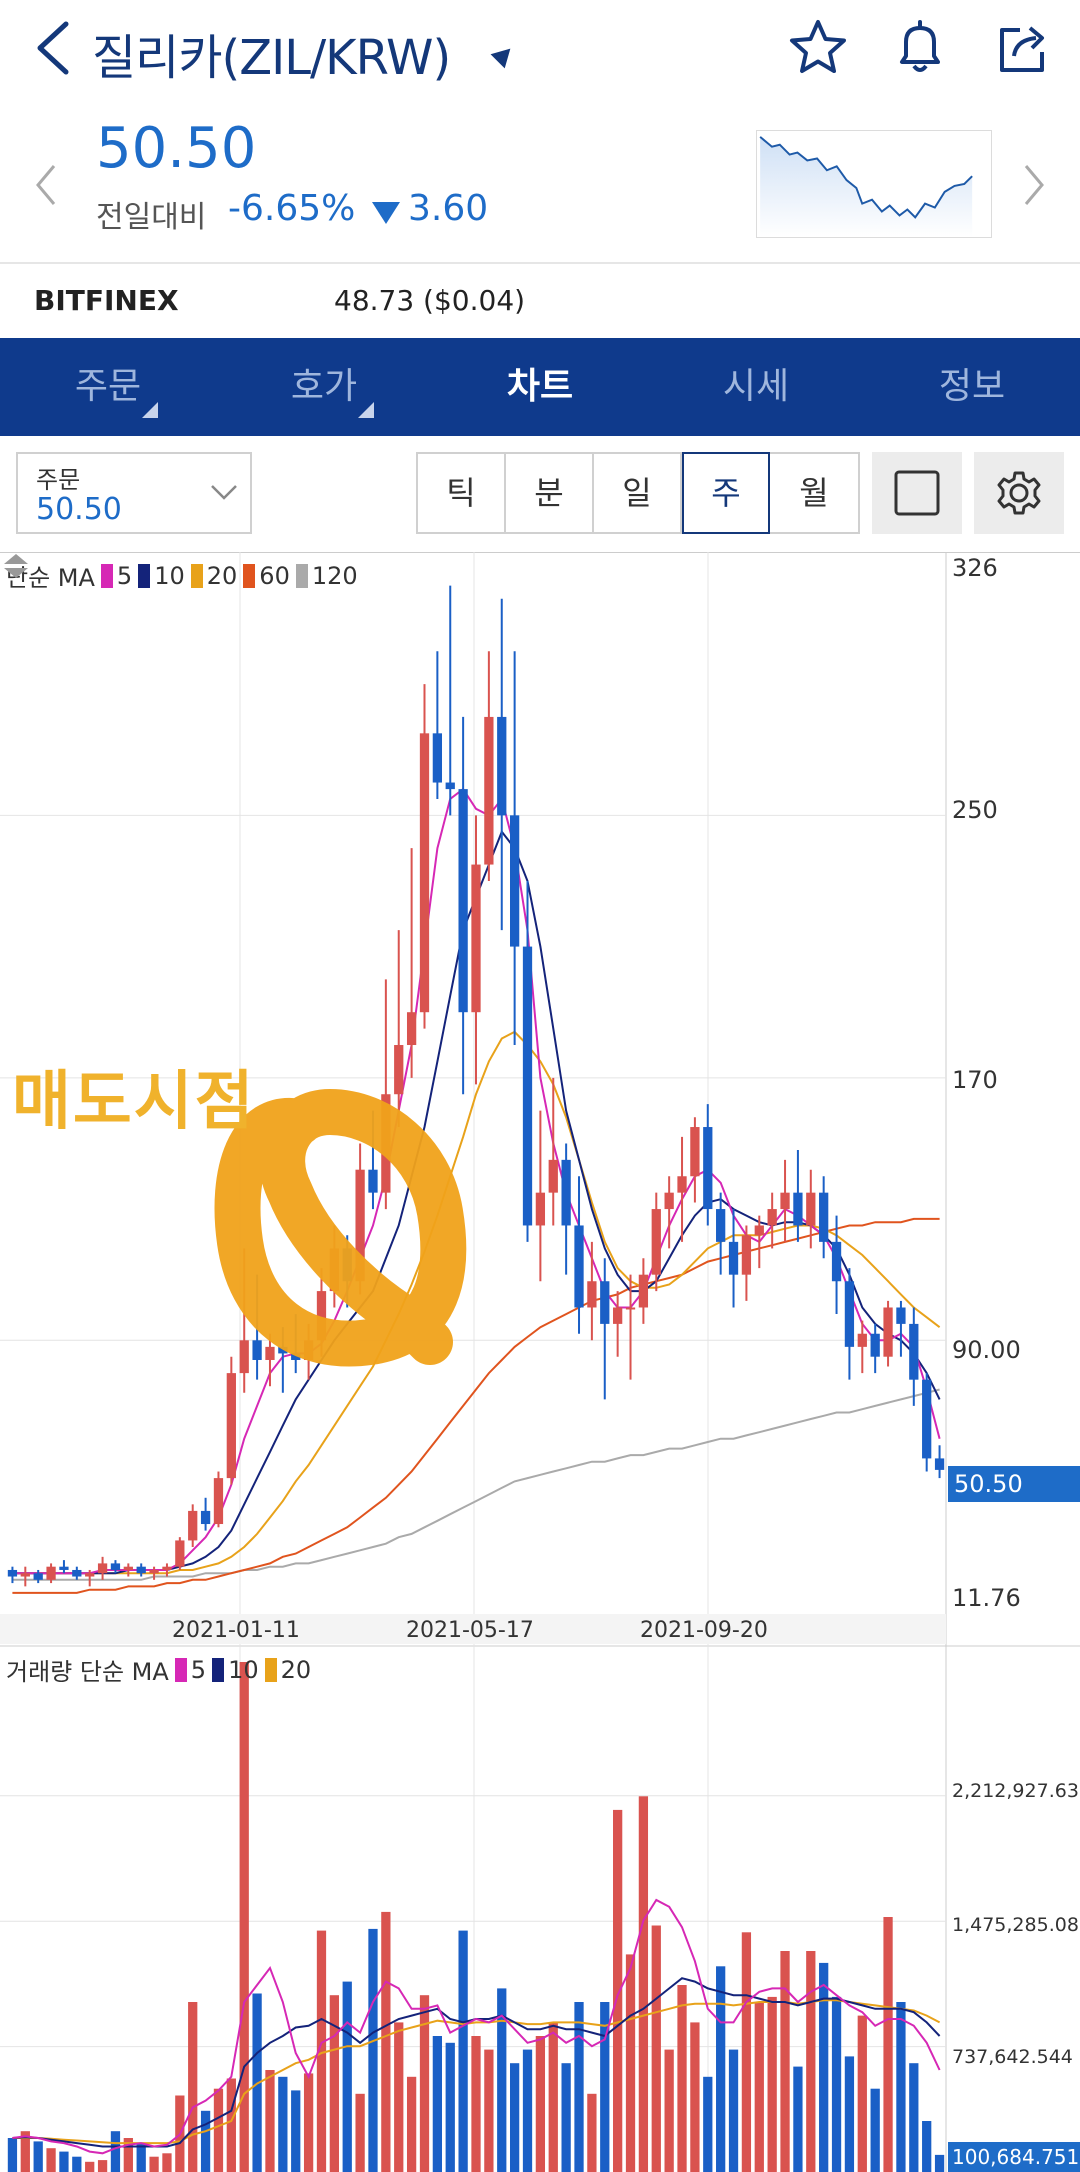  I want to click on tab-chart: 차트, so click(540, 387).